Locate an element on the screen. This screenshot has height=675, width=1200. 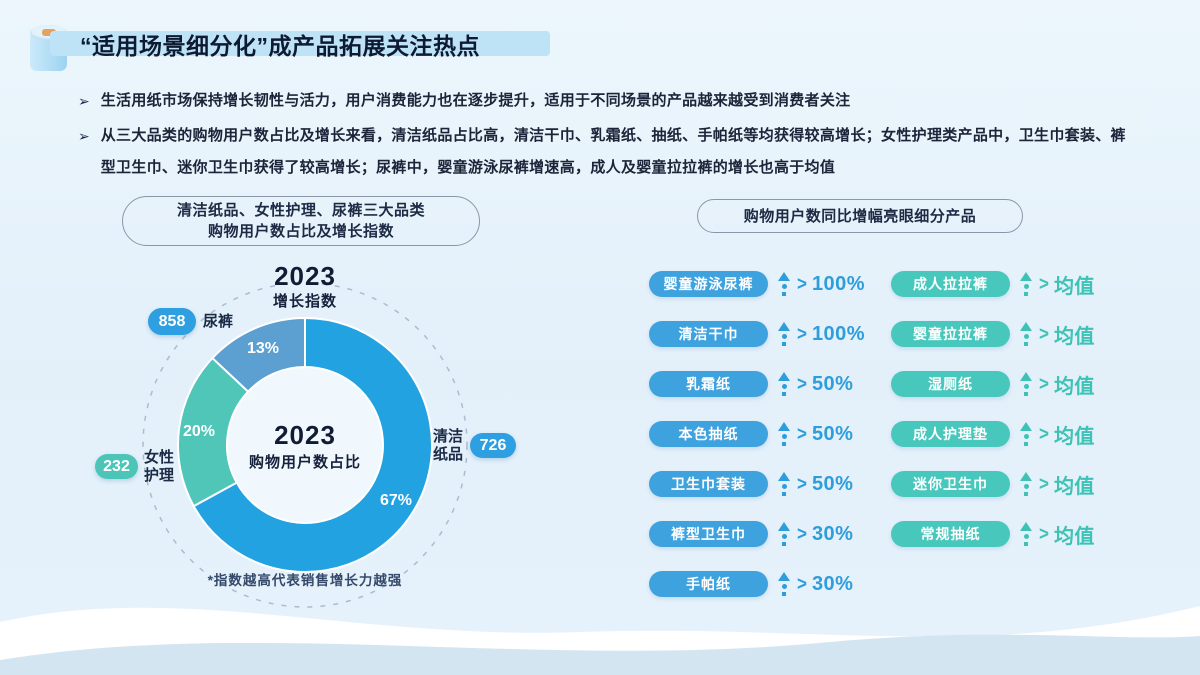
product-pill: 手帕纸 is located at coordinates (708, 584).